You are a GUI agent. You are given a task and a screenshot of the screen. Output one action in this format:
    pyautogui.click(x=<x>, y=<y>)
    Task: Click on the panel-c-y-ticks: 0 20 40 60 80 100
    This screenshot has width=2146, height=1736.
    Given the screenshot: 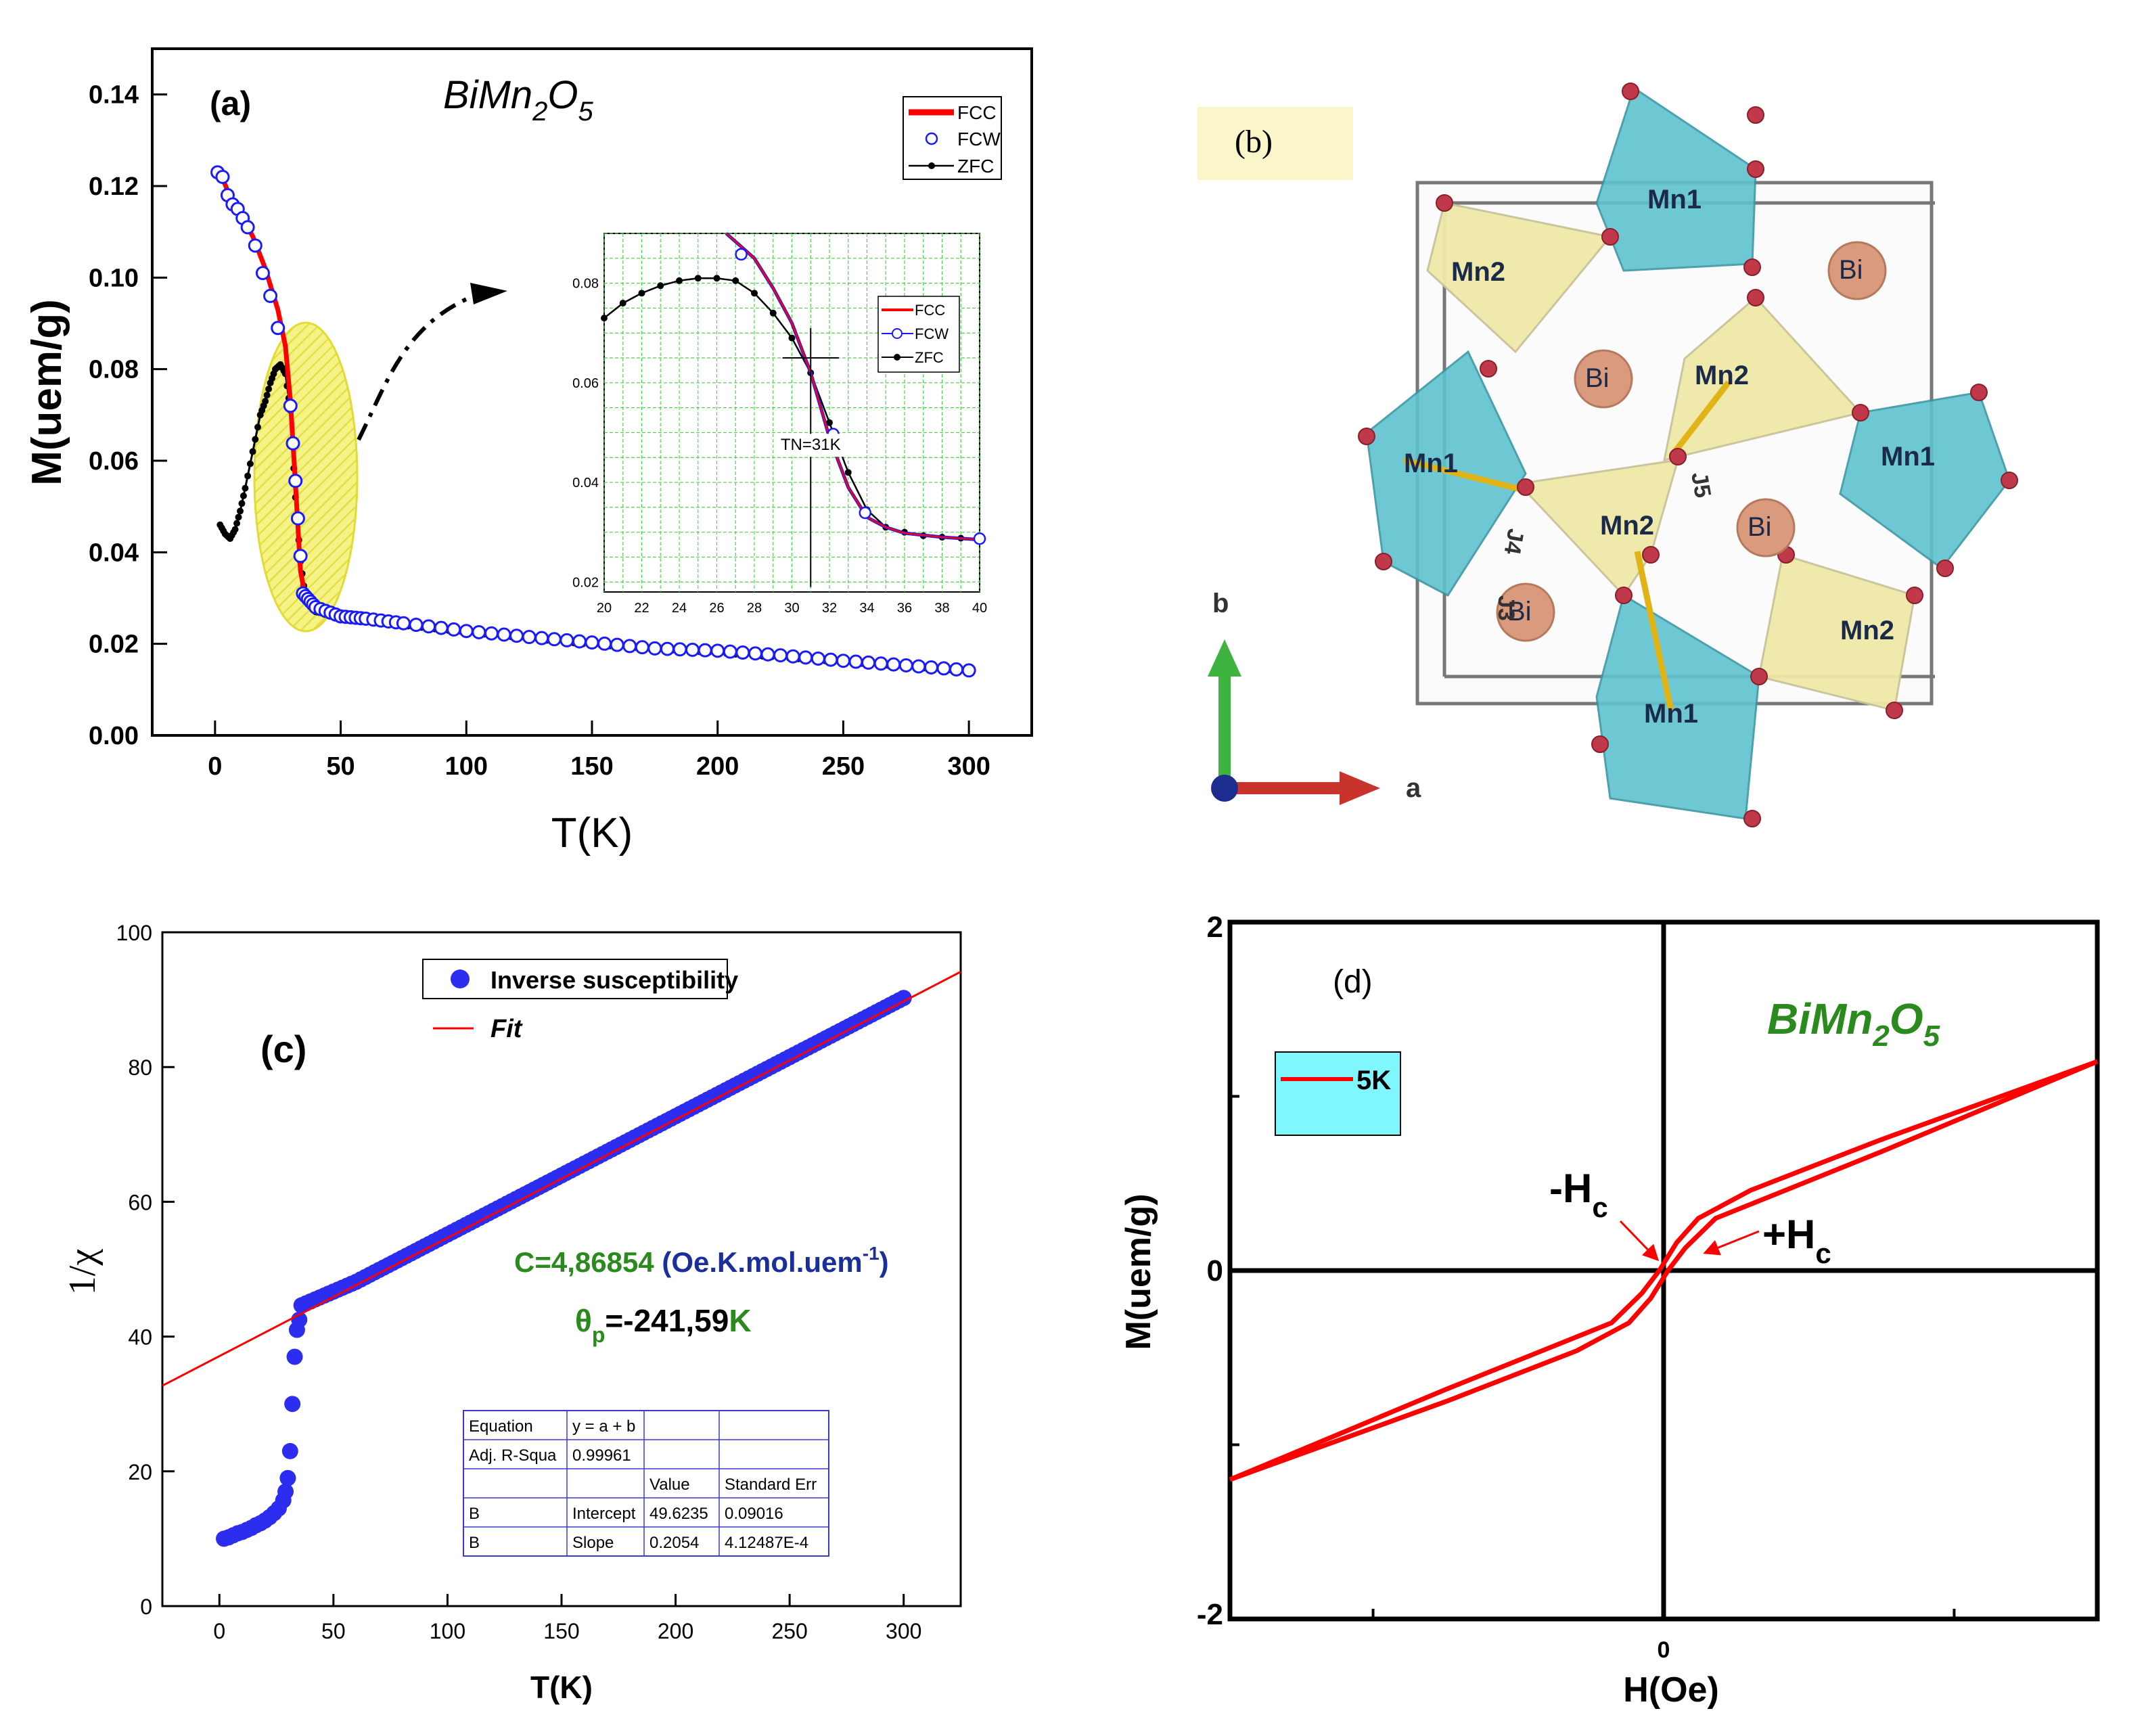 What is the action you would take?
    pyautogui.click(x=145, y=1270)
    